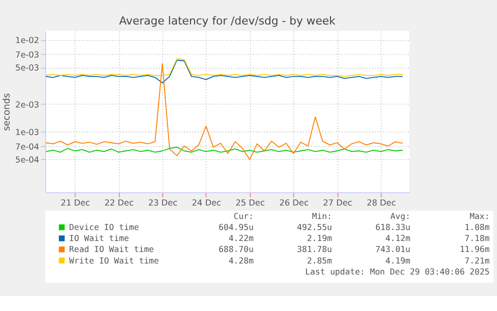  Describe the element at coordinates (104, 227) in the screenshot. I see `legend-label: Device IO time` at that location.